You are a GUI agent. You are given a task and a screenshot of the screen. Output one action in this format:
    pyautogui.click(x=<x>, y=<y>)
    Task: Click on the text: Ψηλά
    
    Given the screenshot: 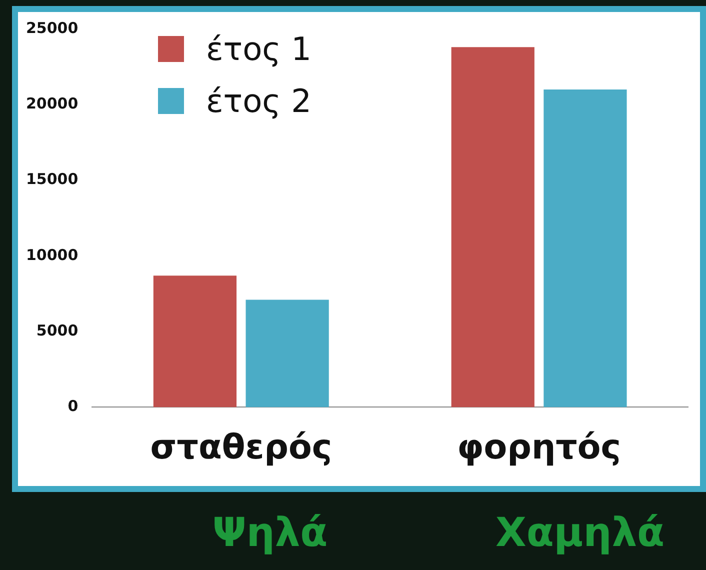 What is the action you would take?
    pyautogui.click(x=270, y=533)
    